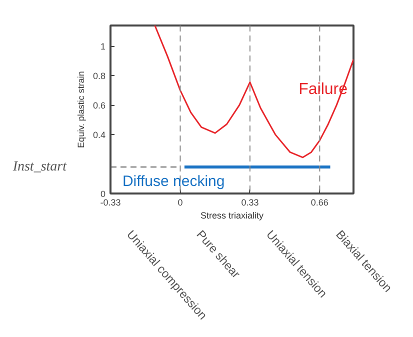 This screenshot has height=337, width=413. Describe the element at coordinates (103, 194) in the screenshot. I see `y-tick-label: 0` at that location.